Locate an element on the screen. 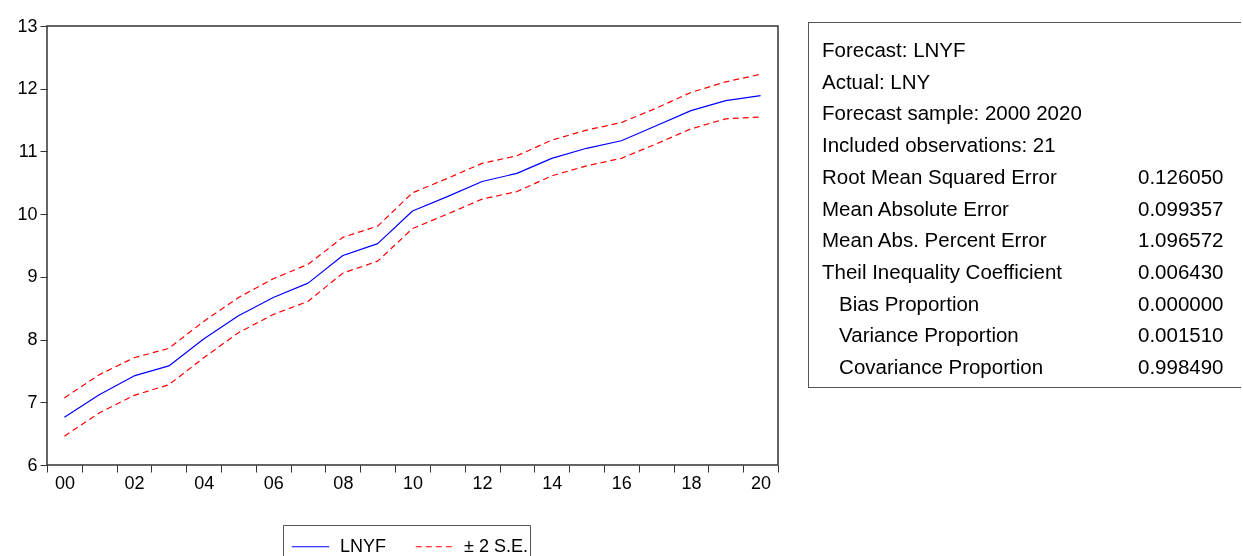 The image size is (1243, 556). text: Mean Abs. Percent Error 1.096572 is located at coordinates (1023, 240).